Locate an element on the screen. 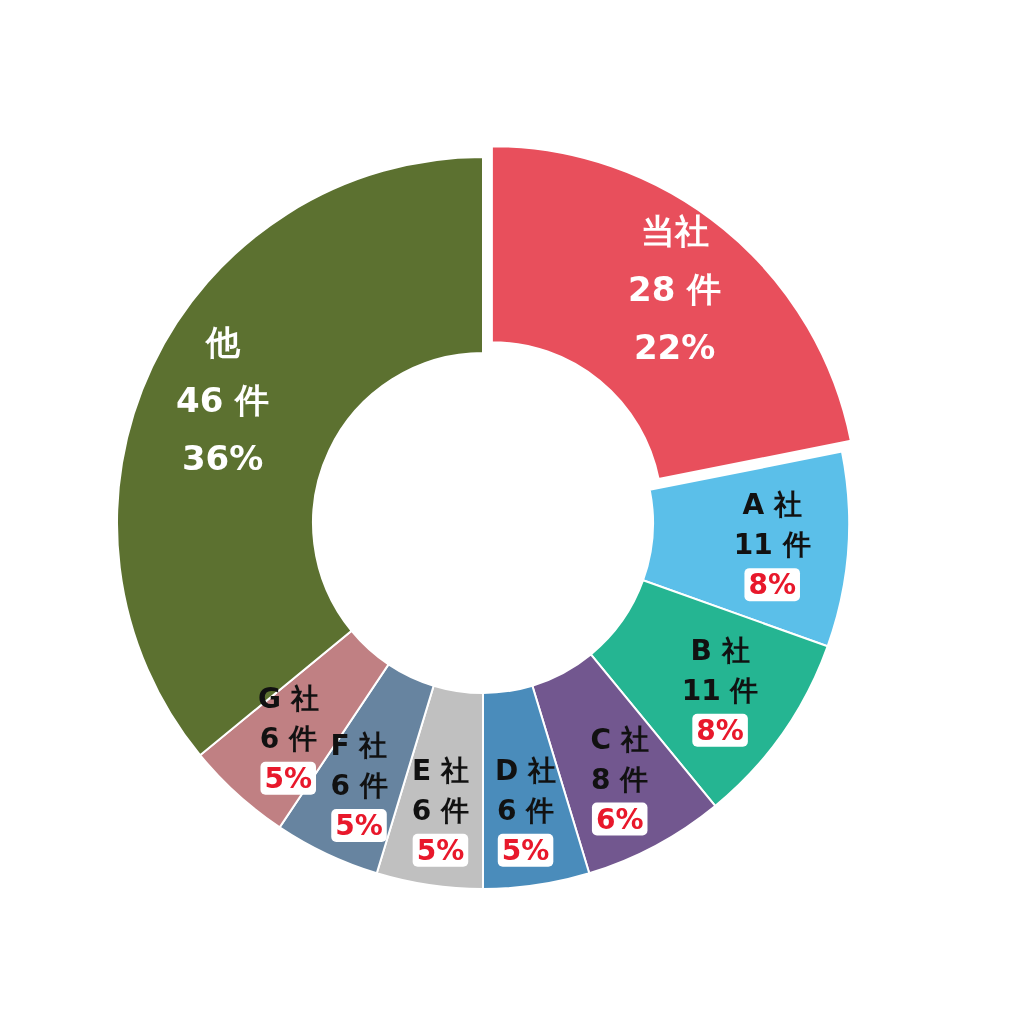  slice-label: C 社 is located at coordinates (619, 739).